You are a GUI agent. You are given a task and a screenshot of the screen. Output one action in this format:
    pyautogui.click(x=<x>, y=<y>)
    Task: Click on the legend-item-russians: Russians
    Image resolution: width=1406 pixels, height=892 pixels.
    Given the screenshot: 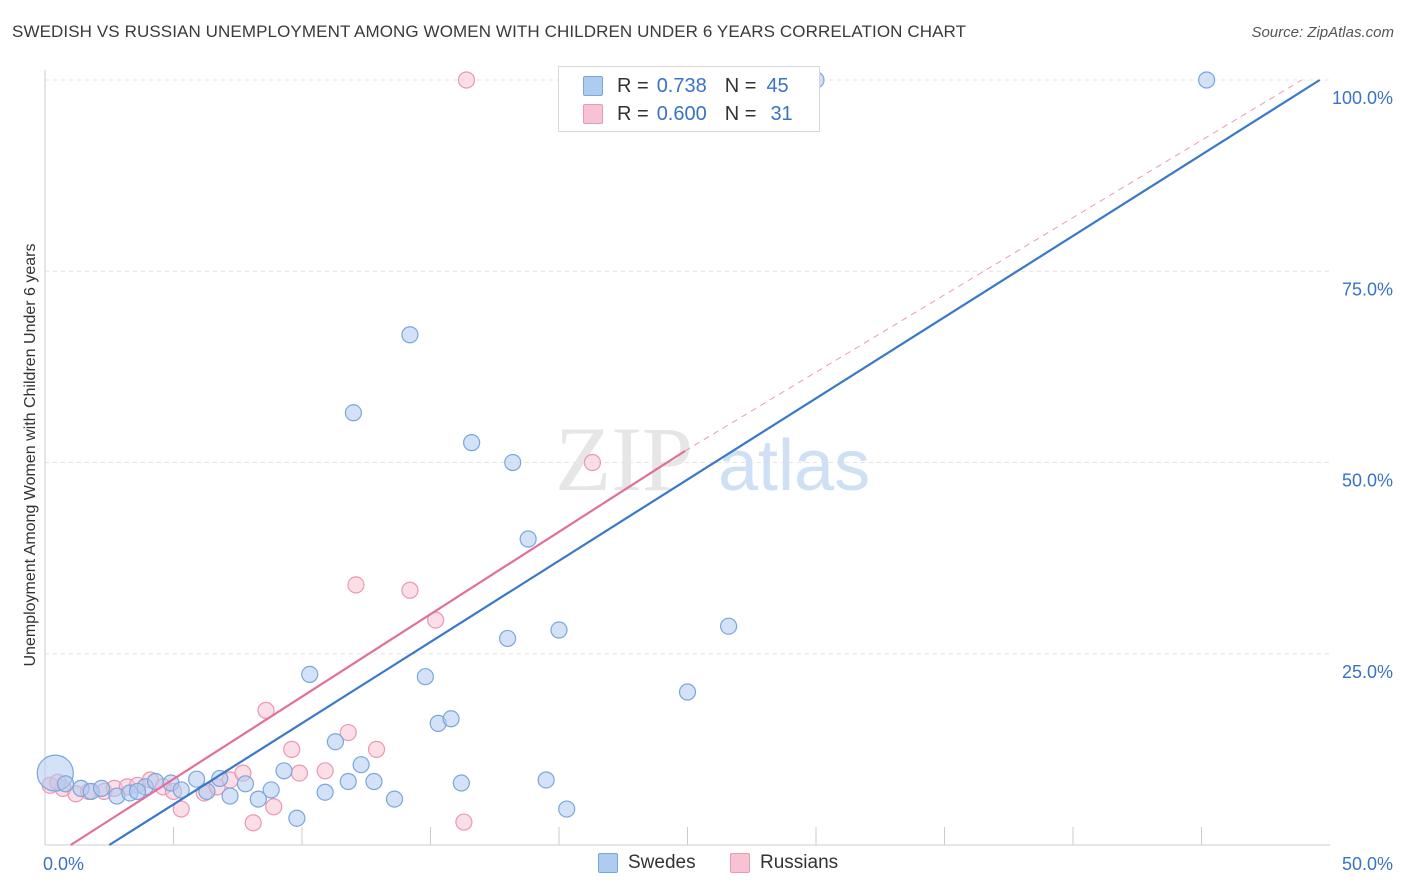 What is the action you would take?
    pyautogui.click(x=784, y=863)
    